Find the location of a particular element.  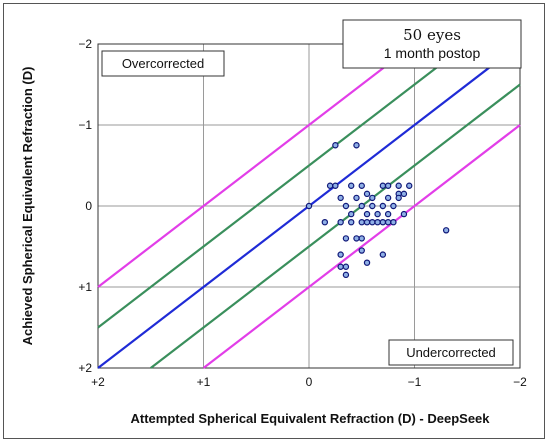

overcorrected-label: Overcorrected is located at coordinates (163, 63).